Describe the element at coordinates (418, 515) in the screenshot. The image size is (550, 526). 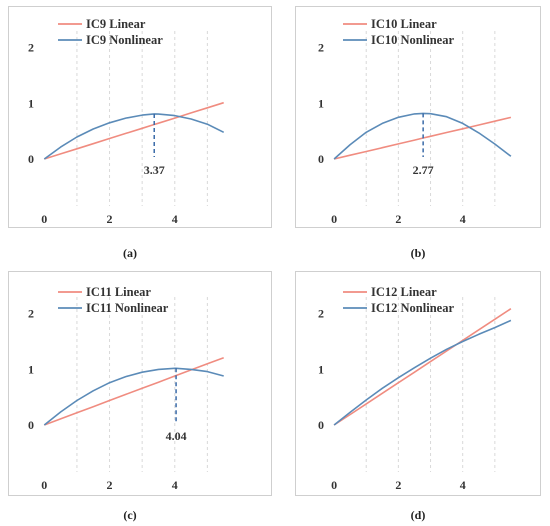
I see `caption-d: (d)` at that location.